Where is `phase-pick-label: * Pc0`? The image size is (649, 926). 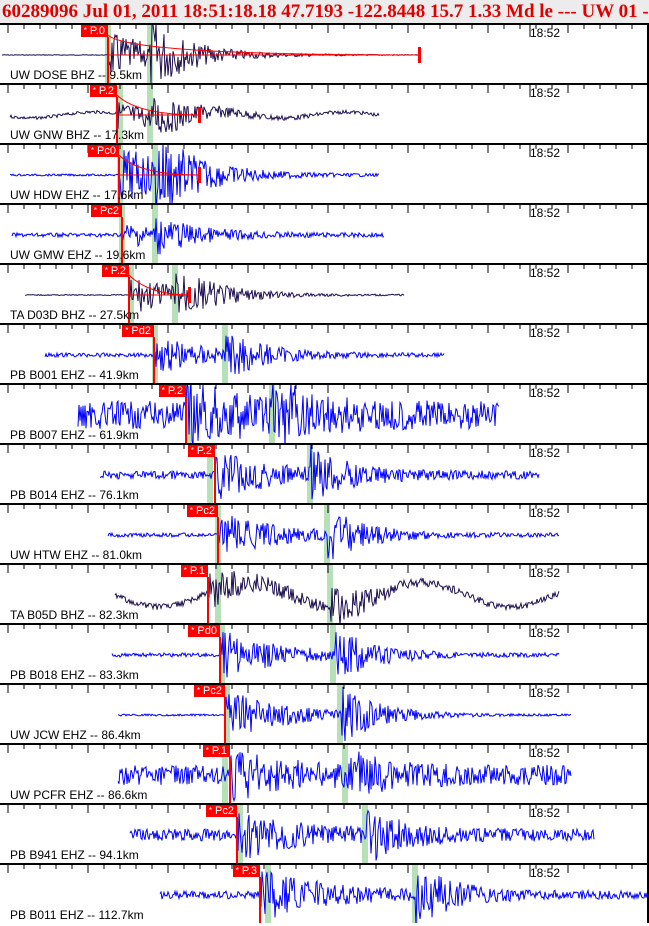
phase-pick-label: * Pc0 is located at coordinates (103, 151).